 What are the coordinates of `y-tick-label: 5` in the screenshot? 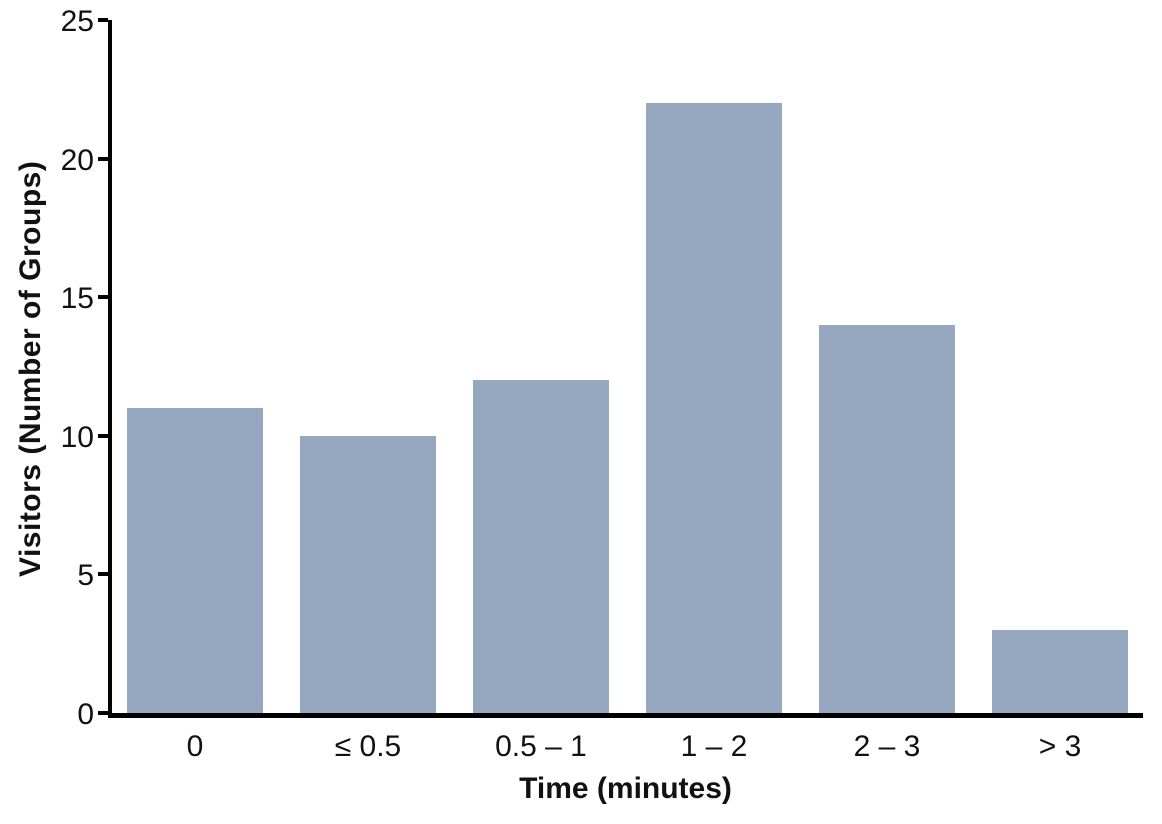 It's located at (85, 576).